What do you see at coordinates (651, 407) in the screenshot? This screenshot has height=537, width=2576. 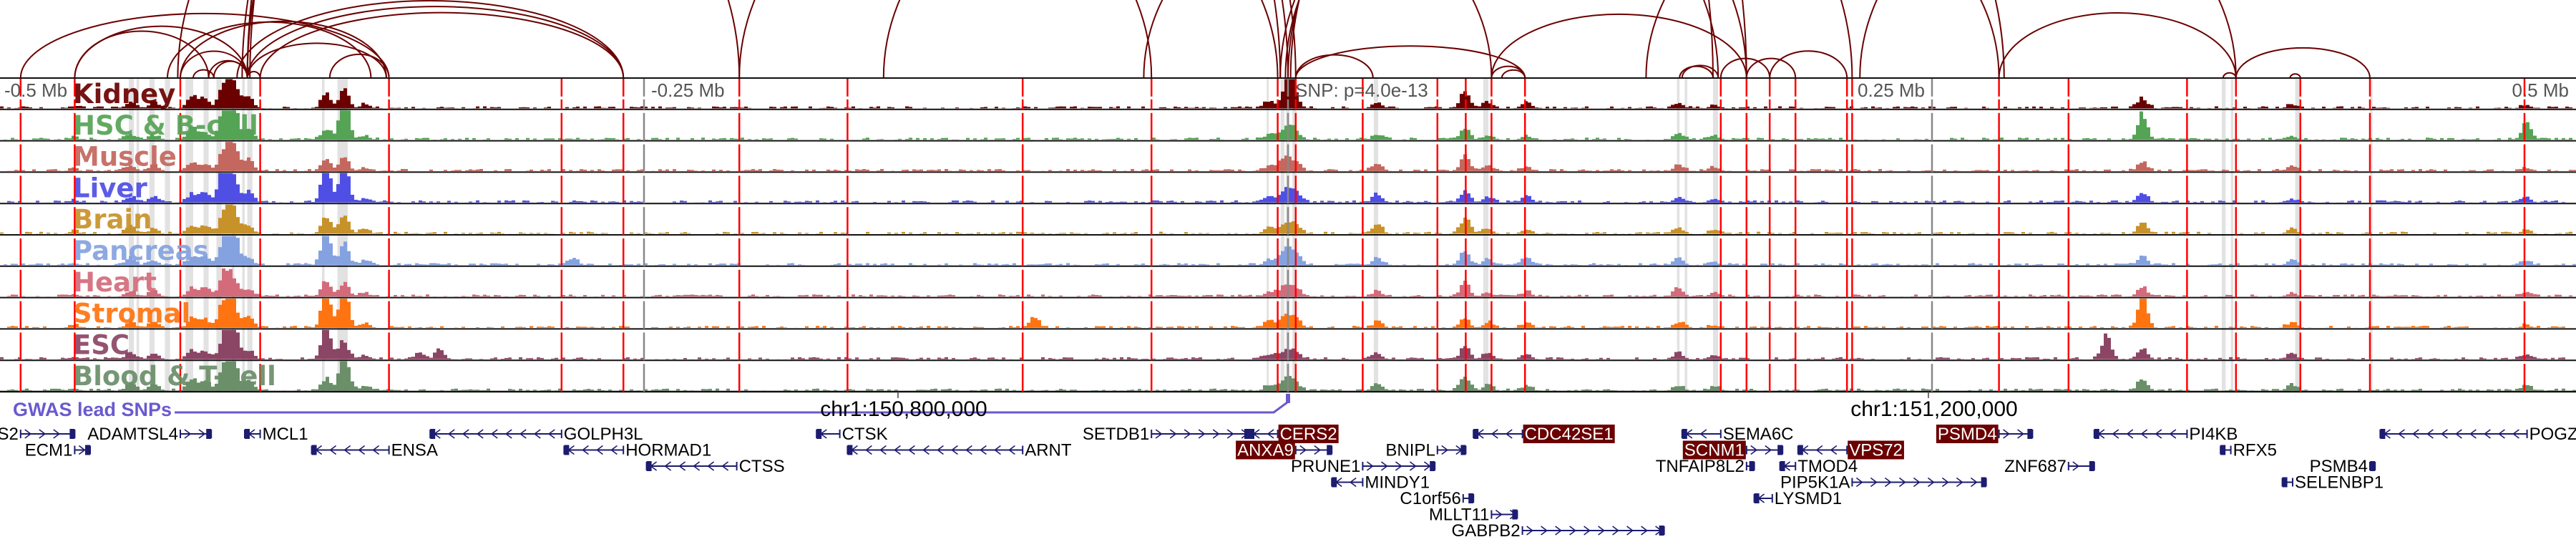 I see `gwas-track: GWAS lead SNPs` at bounding box center [651, 407].